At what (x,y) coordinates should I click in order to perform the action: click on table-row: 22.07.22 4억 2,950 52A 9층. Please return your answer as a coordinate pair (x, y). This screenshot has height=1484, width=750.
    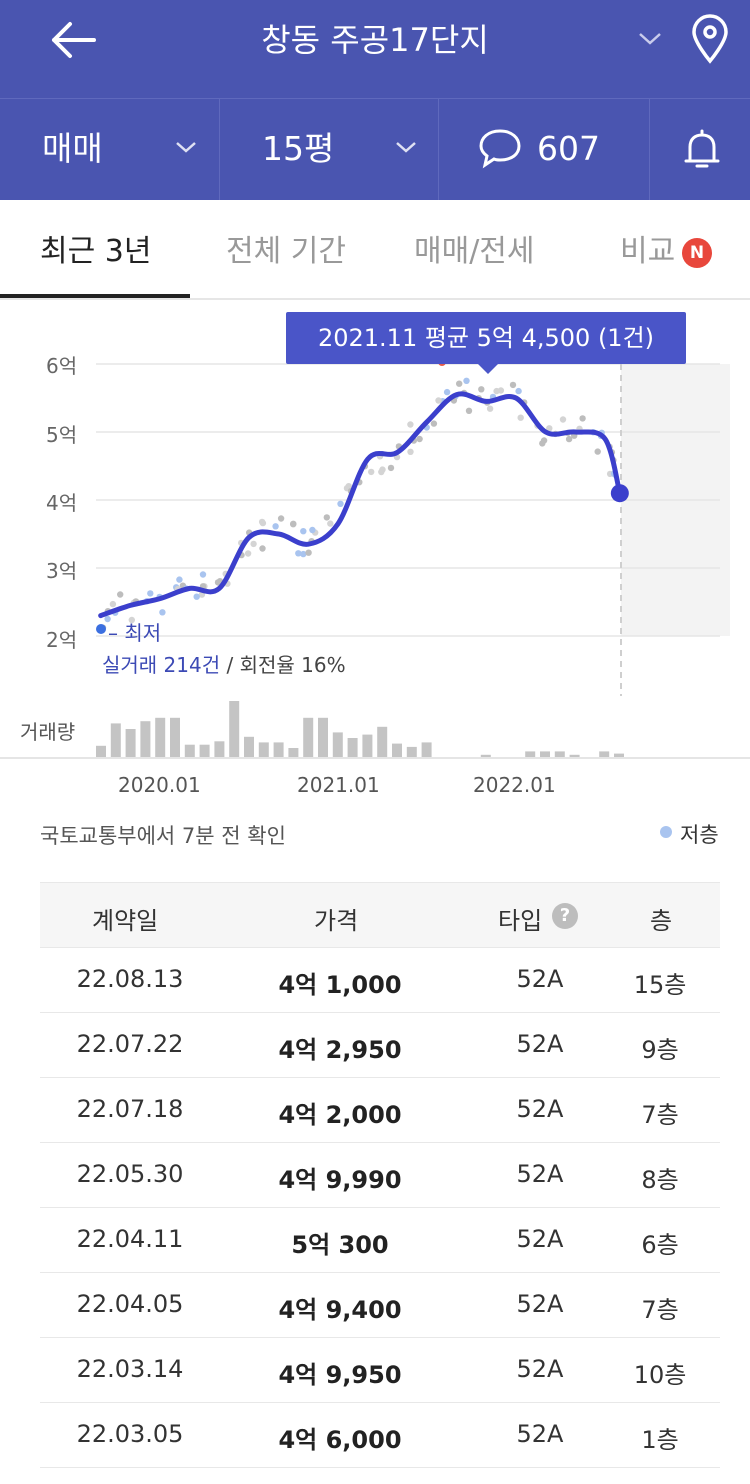
    Looking at the image, I should click on (380, 1045).